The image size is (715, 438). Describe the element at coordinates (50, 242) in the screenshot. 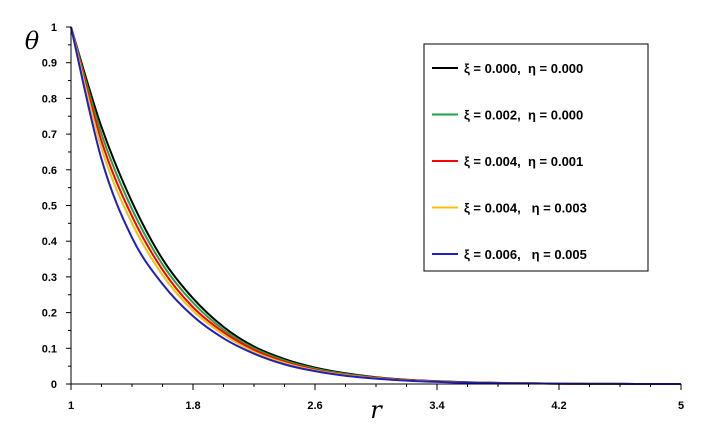

I see `y-tick-label: 0.4` at that location.